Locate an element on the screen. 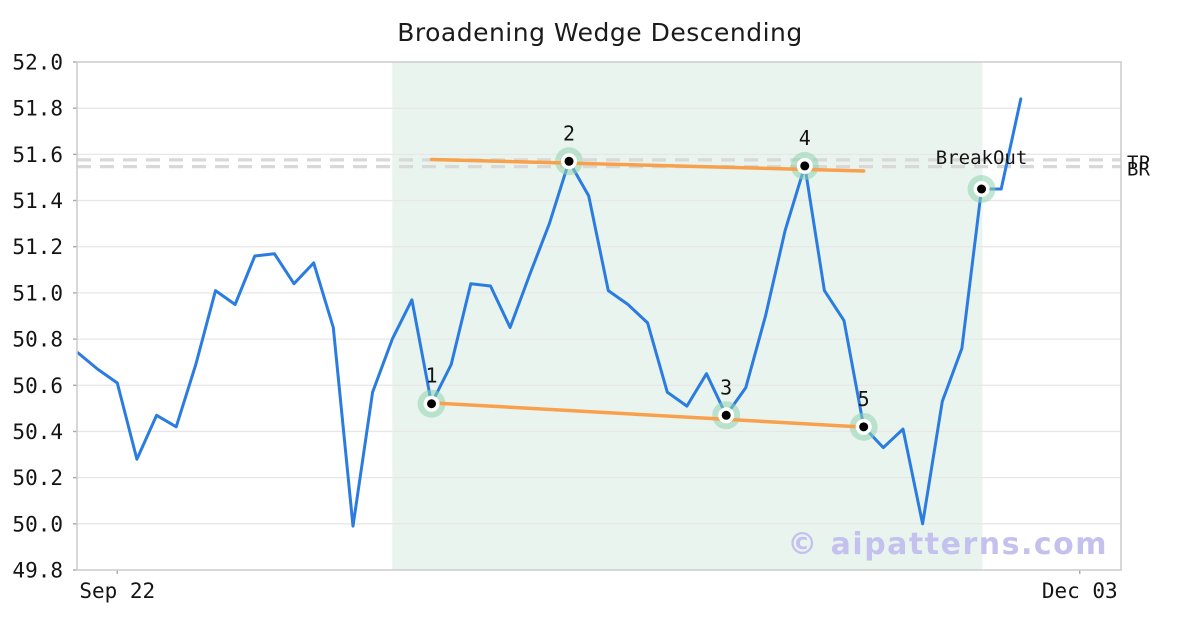  y-tick-label: 51.4 is located at coordinates (37, 201).